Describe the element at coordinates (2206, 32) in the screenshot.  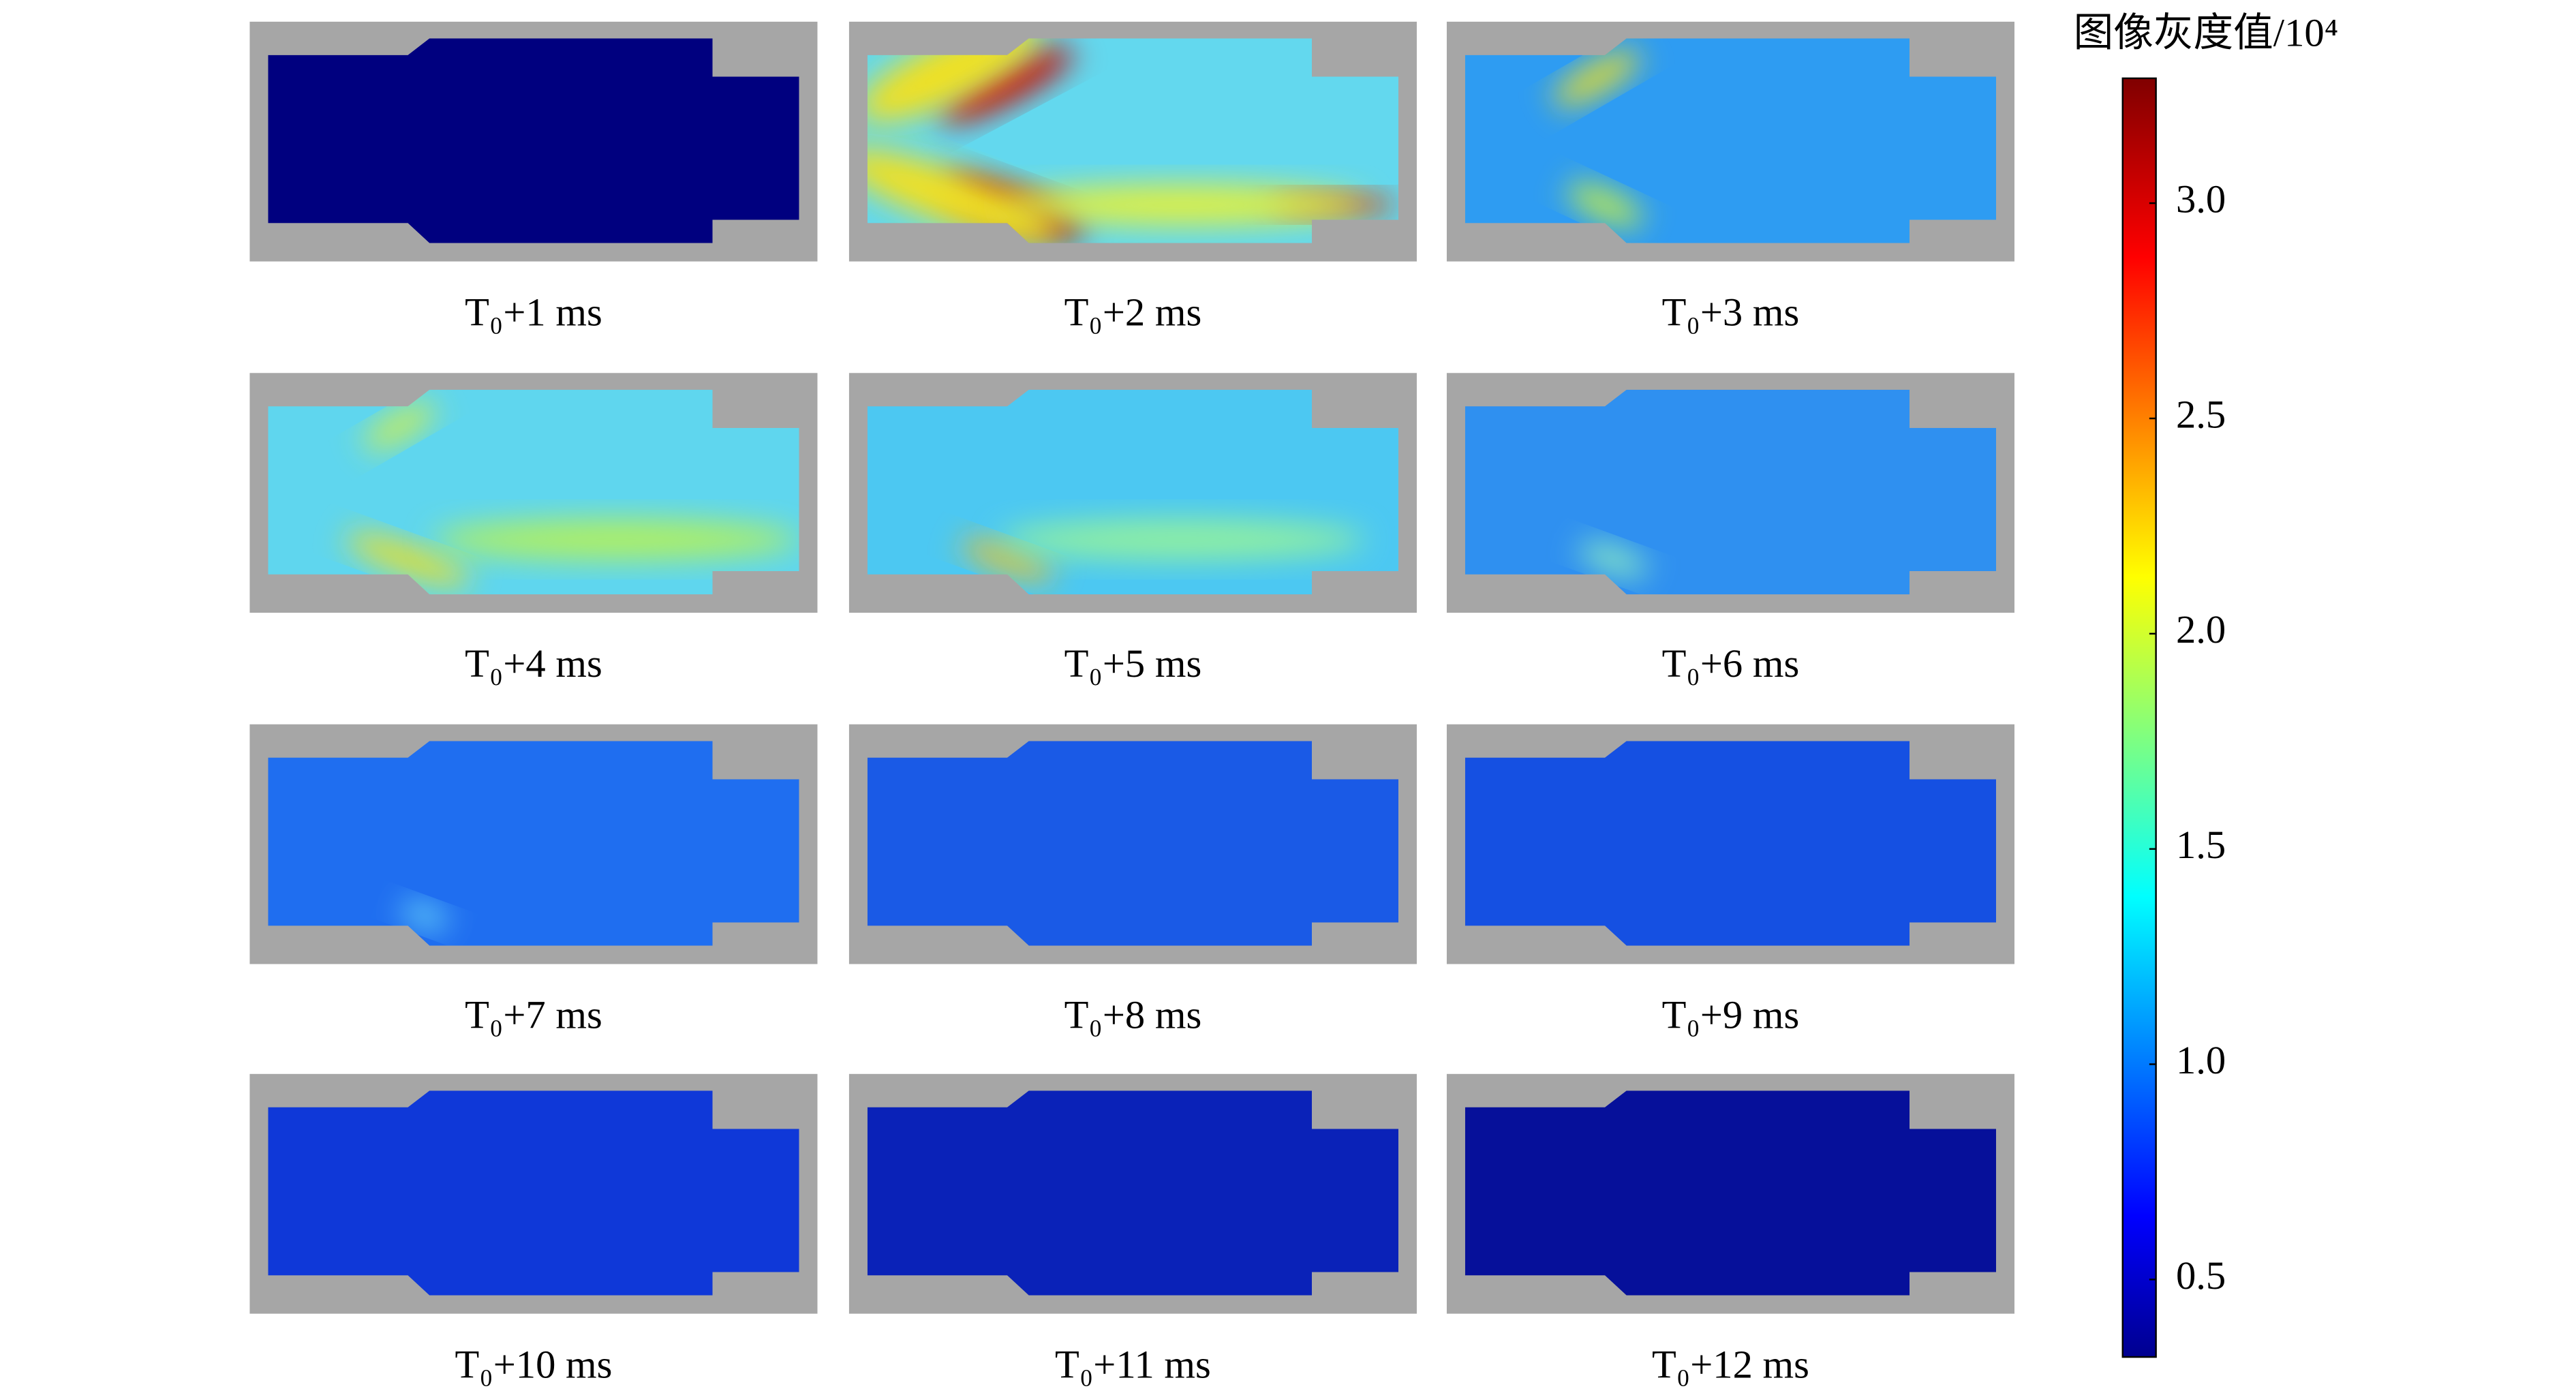
I see `colorbar-title: 图像灰度值/10⁴` at that location.